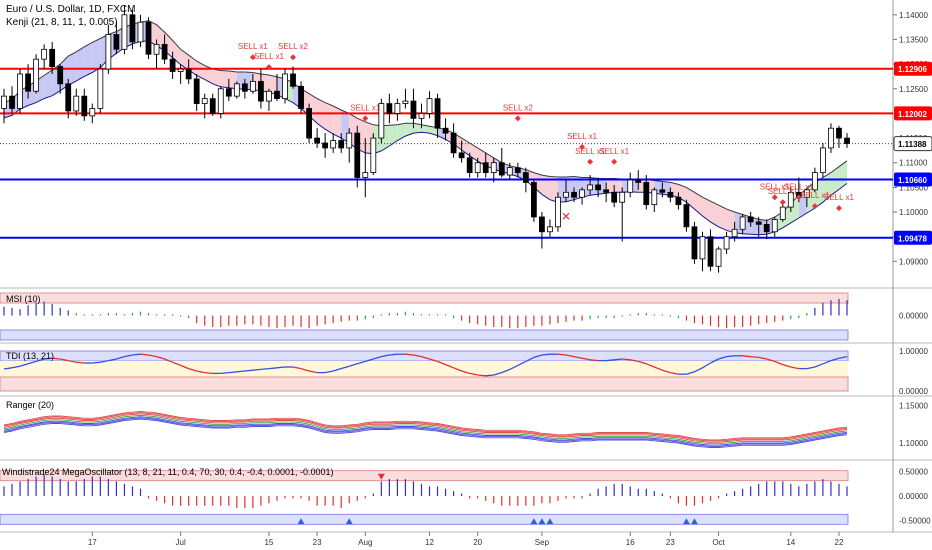  Describe the element at coordinates (913, 163) in the screenshot. I see `price-tick-label: 1.11000` at that location.